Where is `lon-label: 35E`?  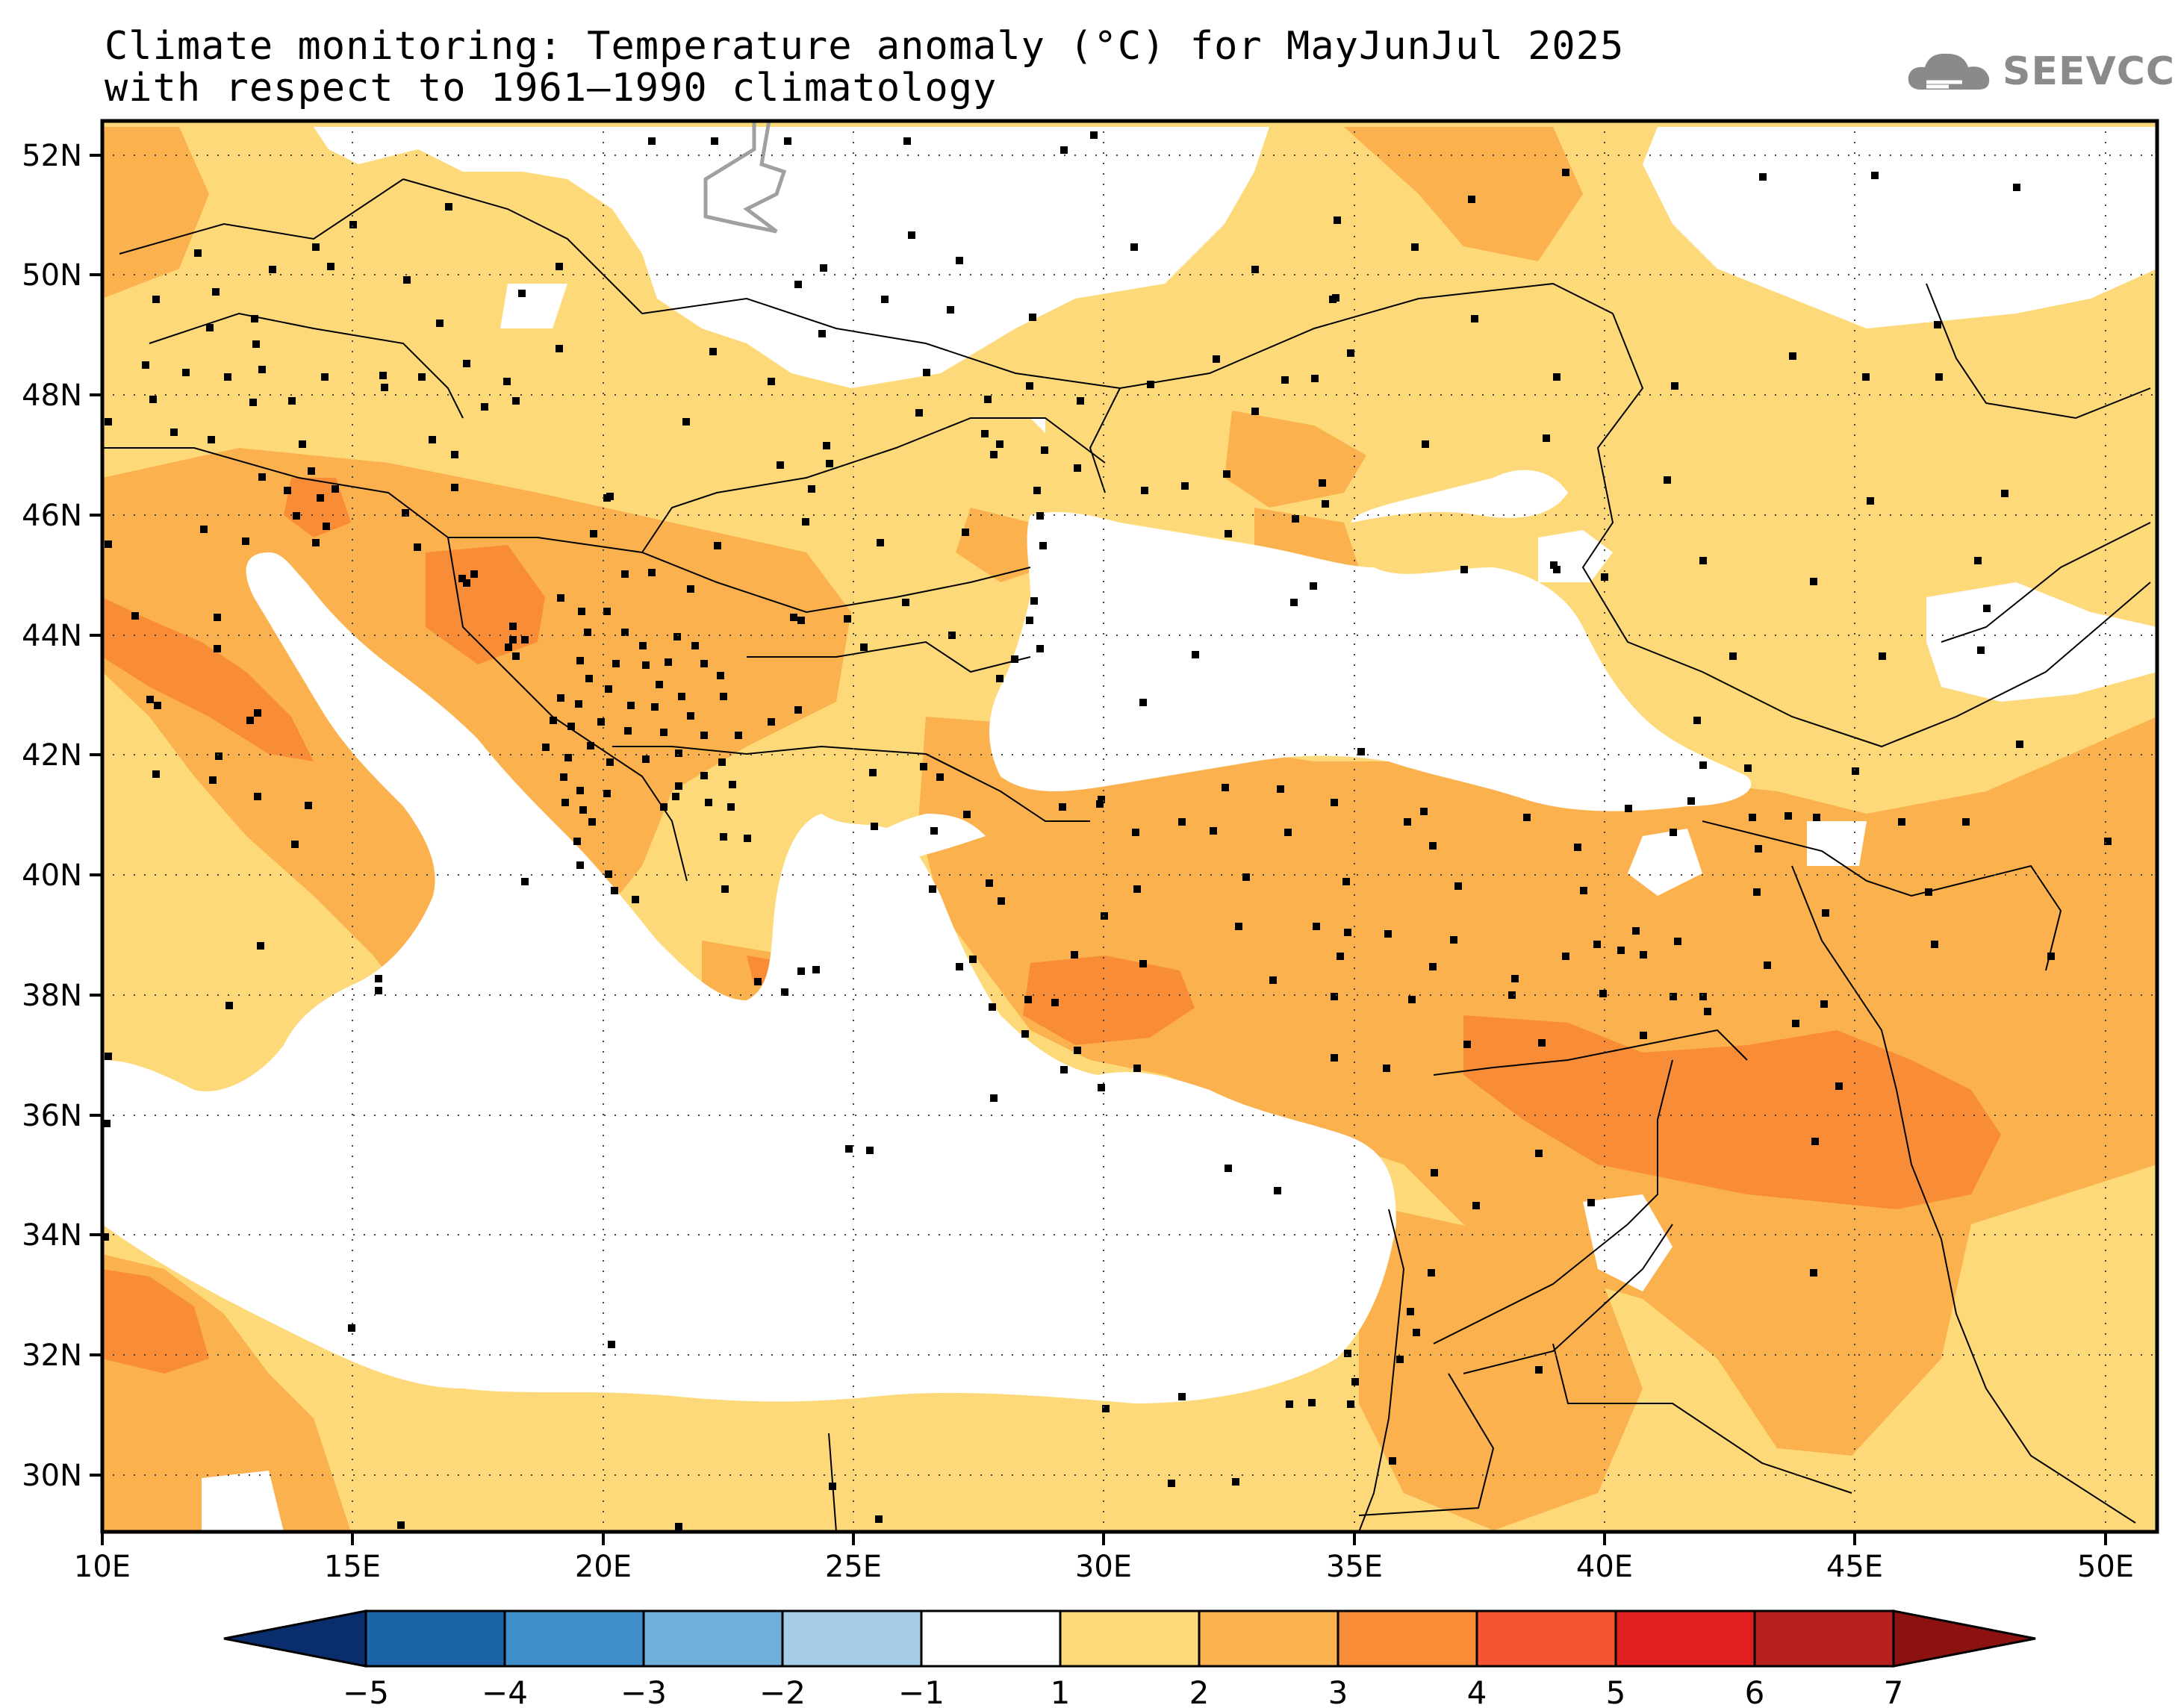
lon-label: 35E is located at coordinates (1354, 1567).